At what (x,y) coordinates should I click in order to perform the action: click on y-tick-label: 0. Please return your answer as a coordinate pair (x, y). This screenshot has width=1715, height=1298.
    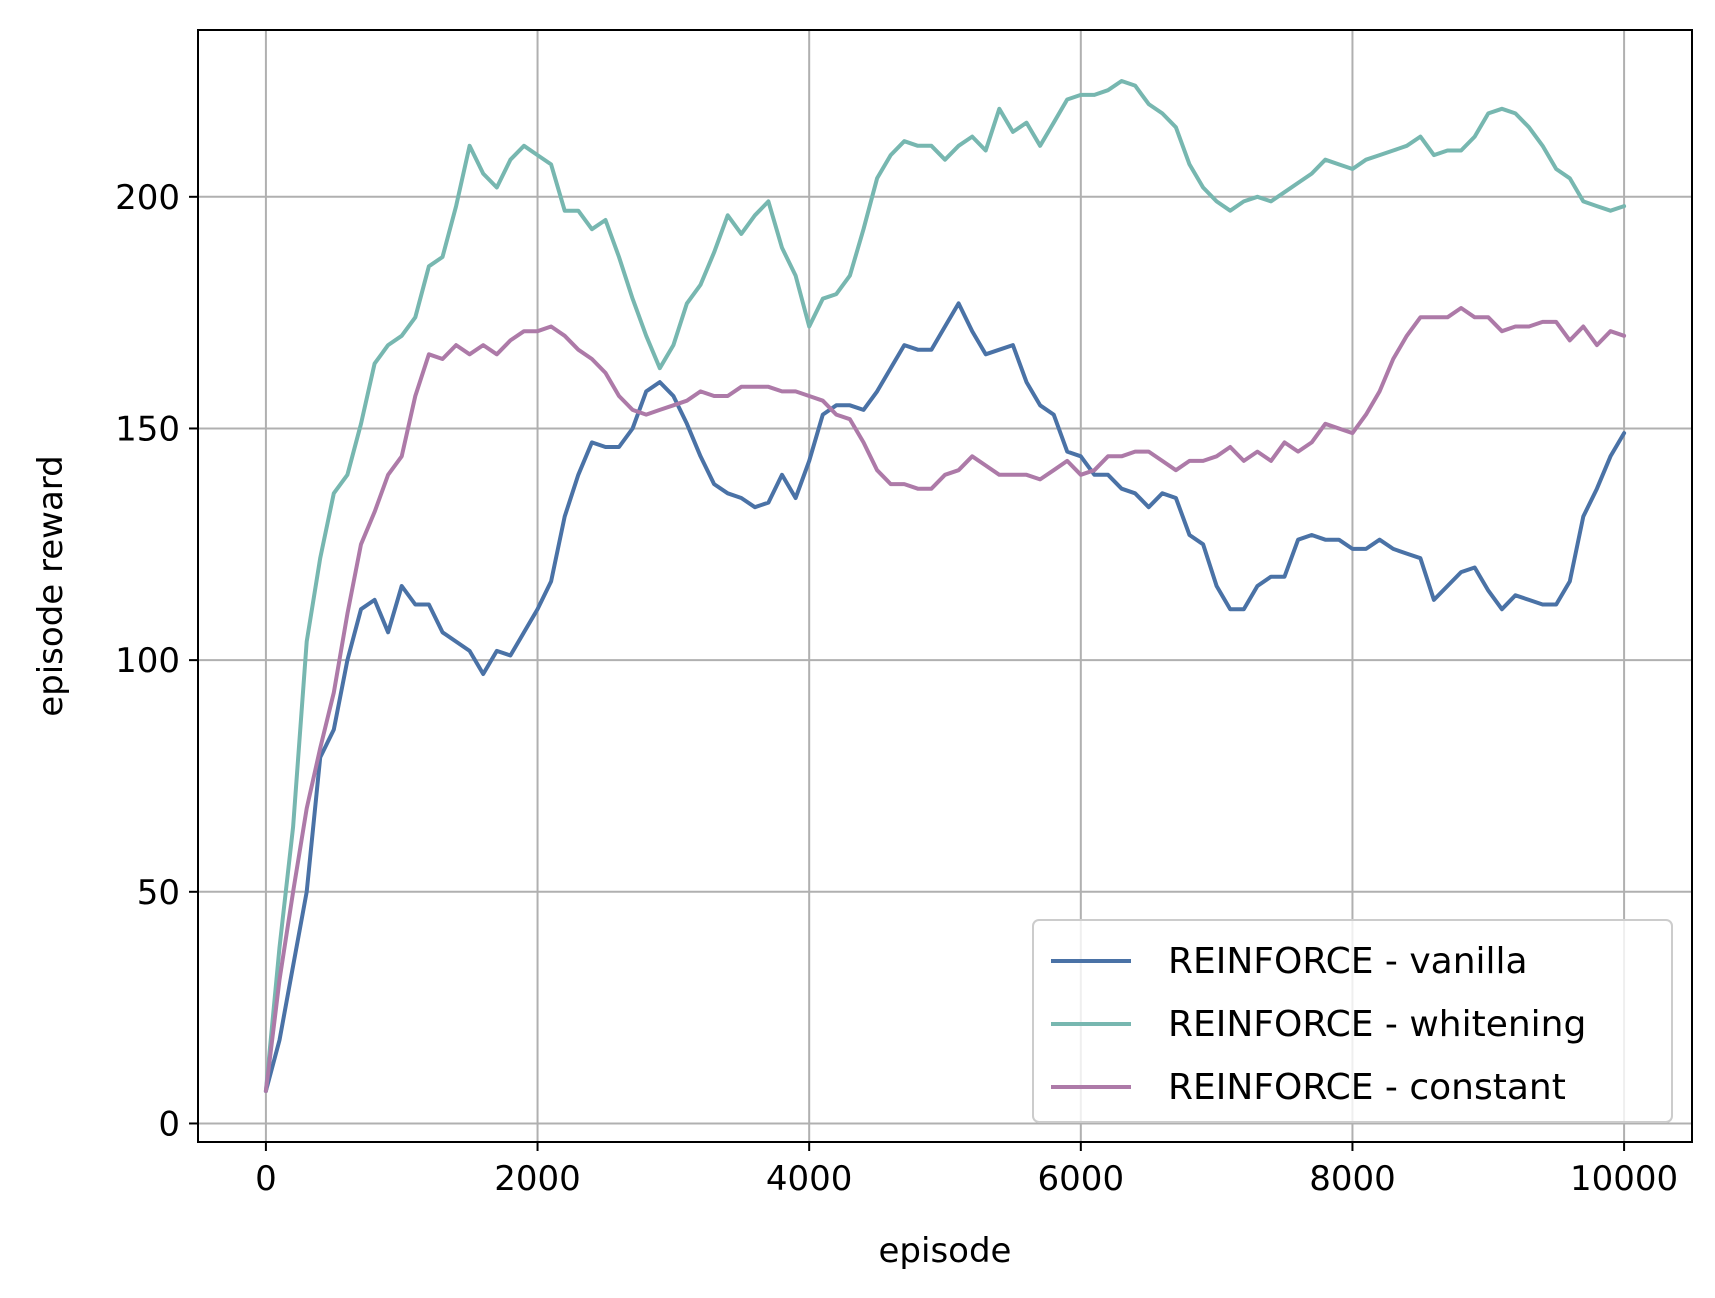
    Looking at the image, I should click on (169, 1124).